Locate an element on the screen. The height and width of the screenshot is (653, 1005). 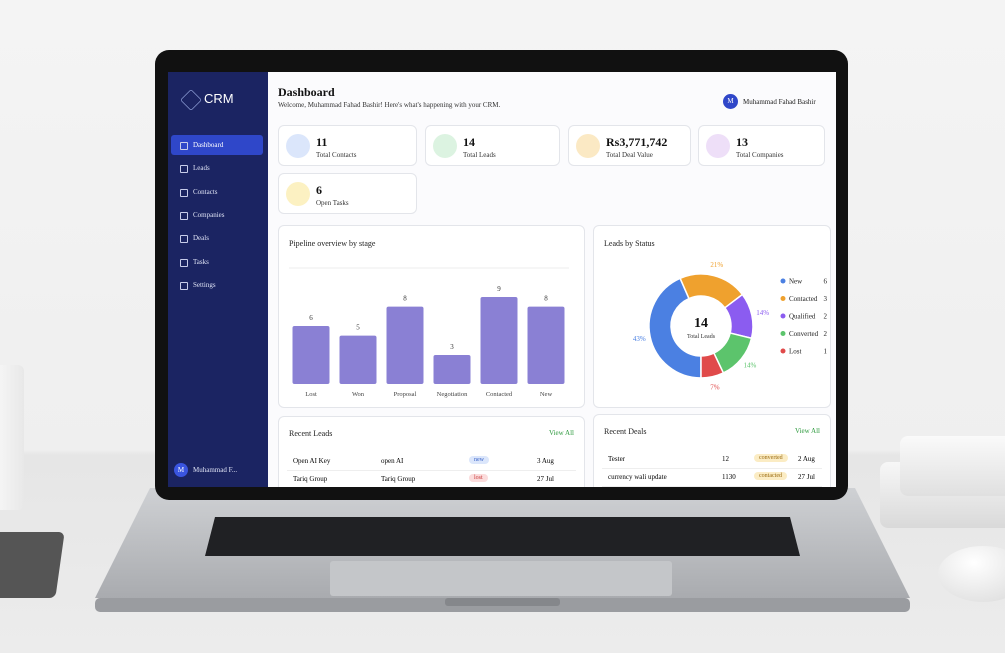
value-label: 3 is located at coordinates (452, 347).